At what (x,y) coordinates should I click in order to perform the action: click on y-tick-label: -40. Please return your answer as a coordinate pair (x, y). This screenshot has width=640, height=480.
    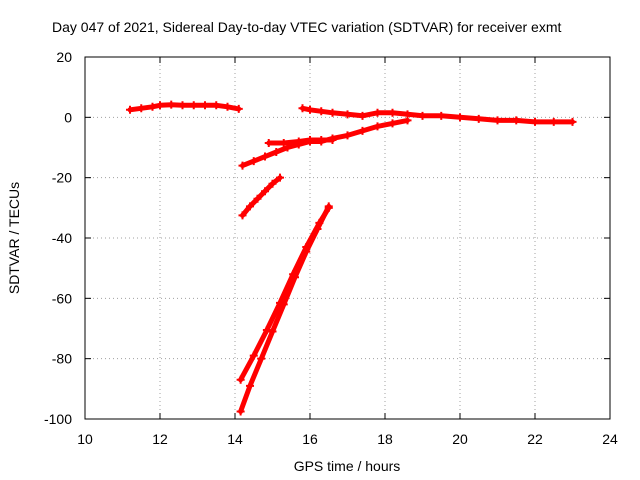
    Looking at the image, I should click on (62, 238).